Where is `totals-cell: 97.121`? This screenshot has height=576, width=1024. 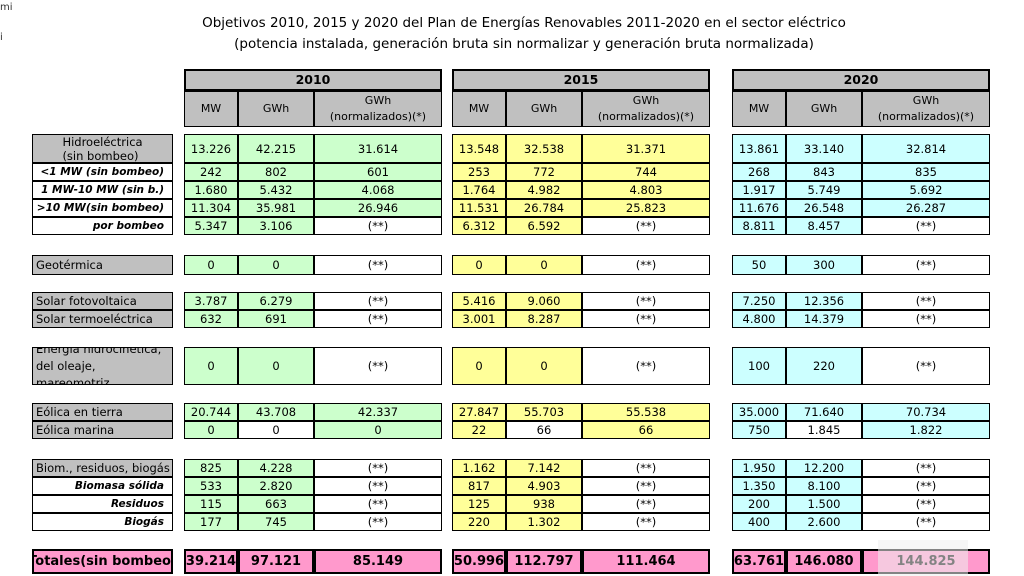 totals-cell: 97.121 is located at coordinates (276, 561).